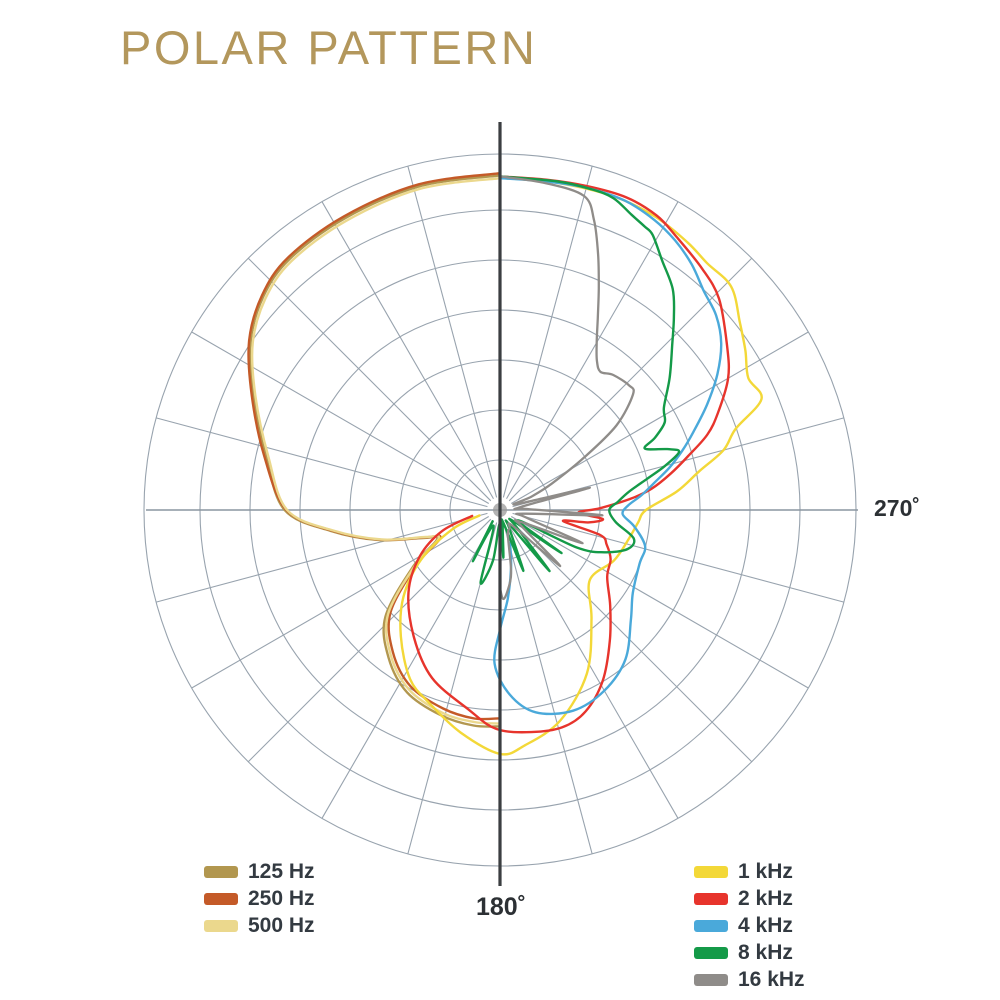 The image size is (1000, 1000). Describe the element at coordinates (281, 871) in the screenshot. I see `legend-label: 125 Hz` at that location.